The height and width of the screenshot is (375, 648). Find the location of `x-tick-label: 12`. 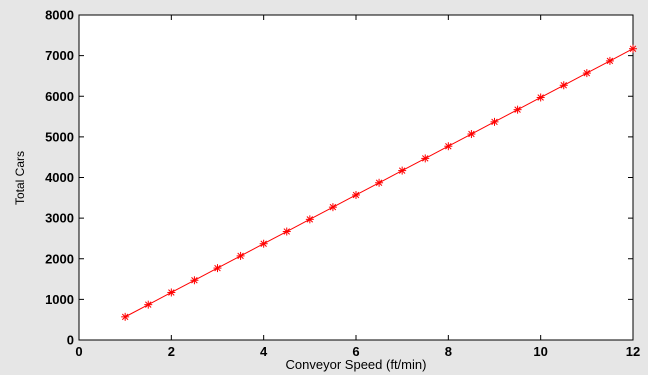

x-tick-label: 12 is located at coordinates (633, 351).